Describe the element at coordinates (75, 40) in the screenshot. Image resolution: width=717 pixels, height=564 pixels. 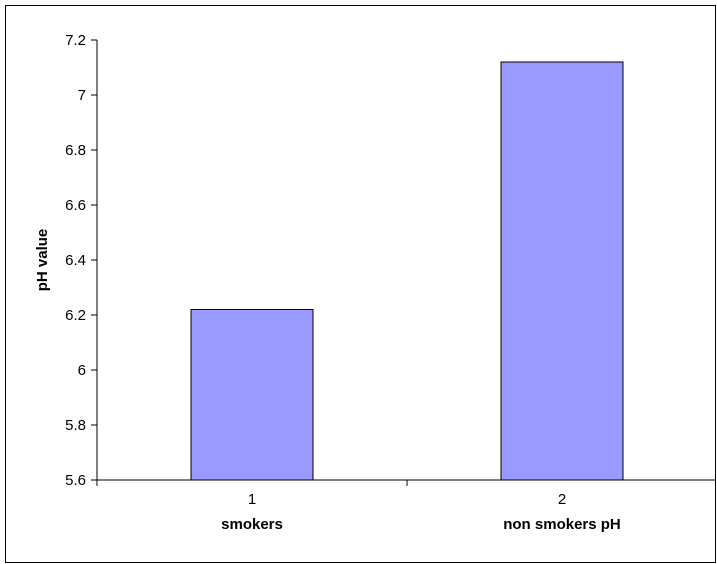
I see `y-tick-label: 7.2` at that location.